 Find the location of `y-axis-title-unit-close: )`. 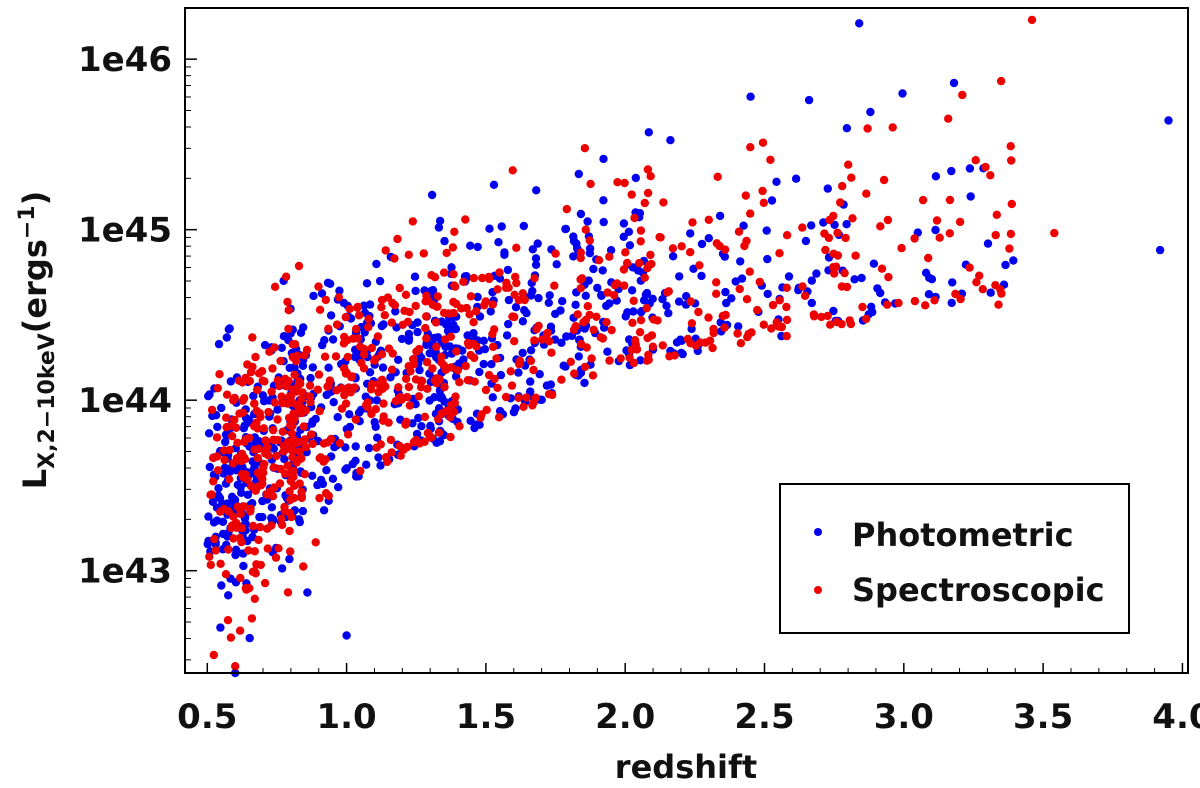

y-axis-title-unit-close: ) is located at coordinates (35, 198).